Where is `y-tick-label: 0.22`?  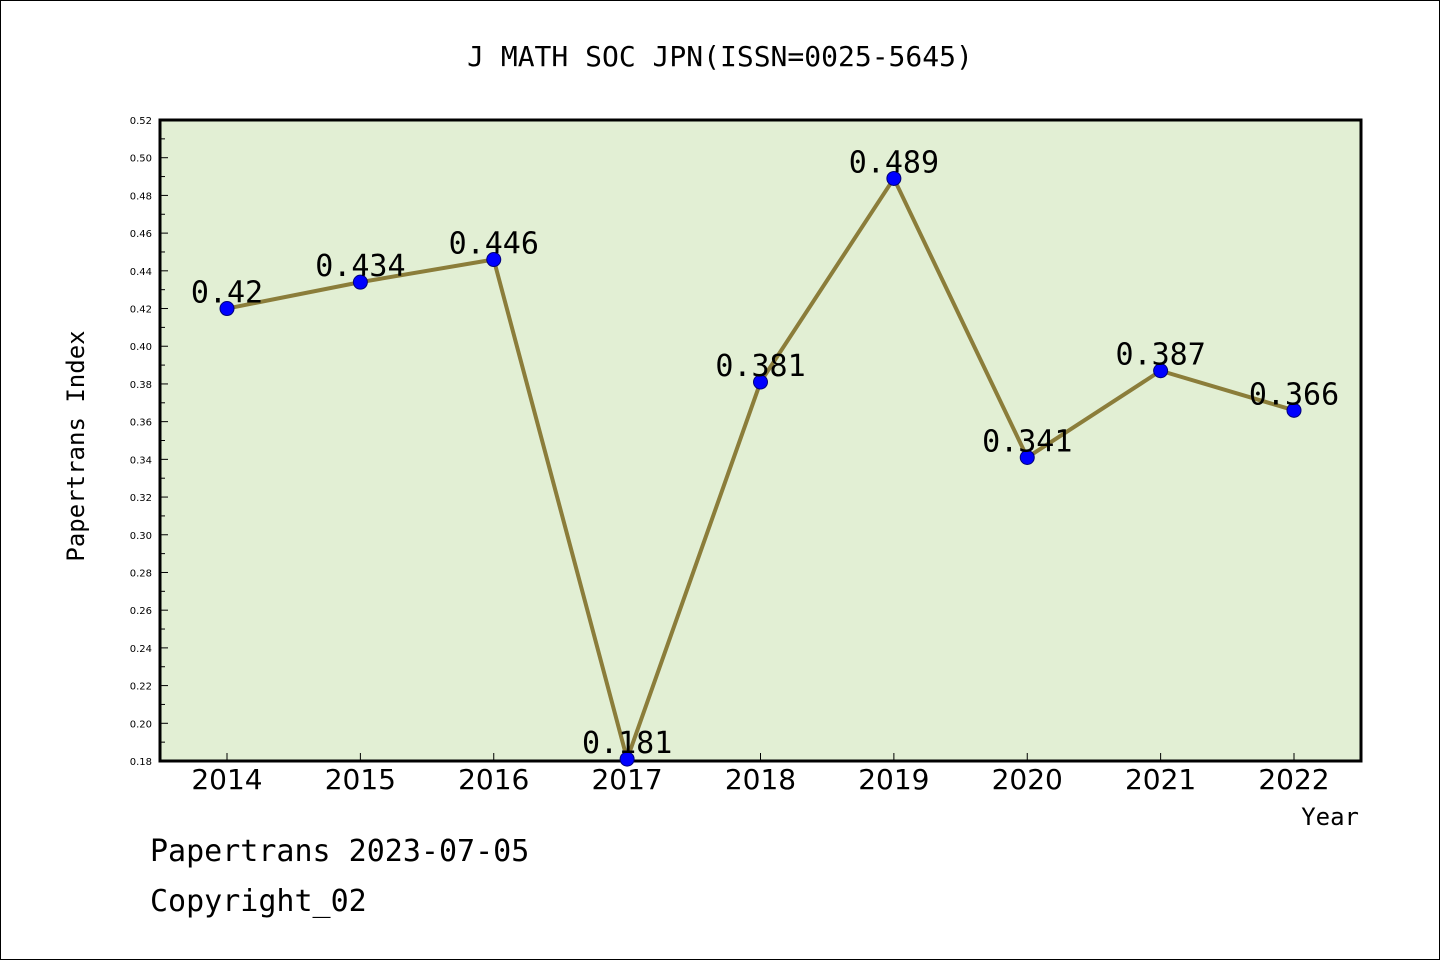 y-tick-label: 0.22 is located at coordinates (141, 687).